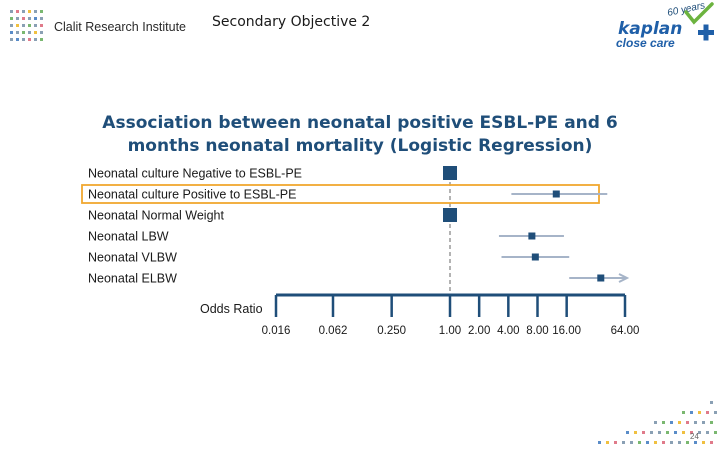 The image size is (720, 450). What do you see at coordinates (694, 436) in the screenshot?
I see `page-number: 24` at bounding box center [694, 436].